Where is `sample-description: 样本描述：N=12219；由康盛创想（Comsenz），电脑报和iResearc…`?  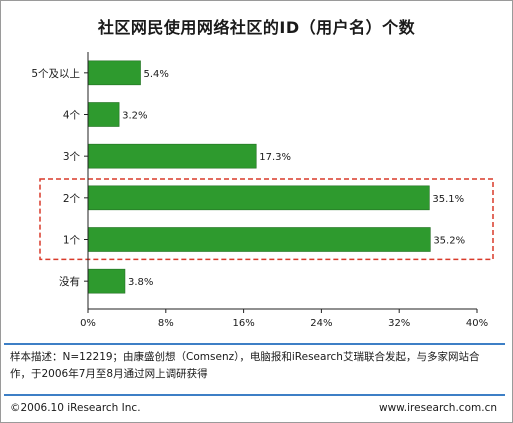
sample-description: 样本描述：N=12219；由康盛创想（Comsenz），电脑报和iResearc… is located at coordinates (245, 365).